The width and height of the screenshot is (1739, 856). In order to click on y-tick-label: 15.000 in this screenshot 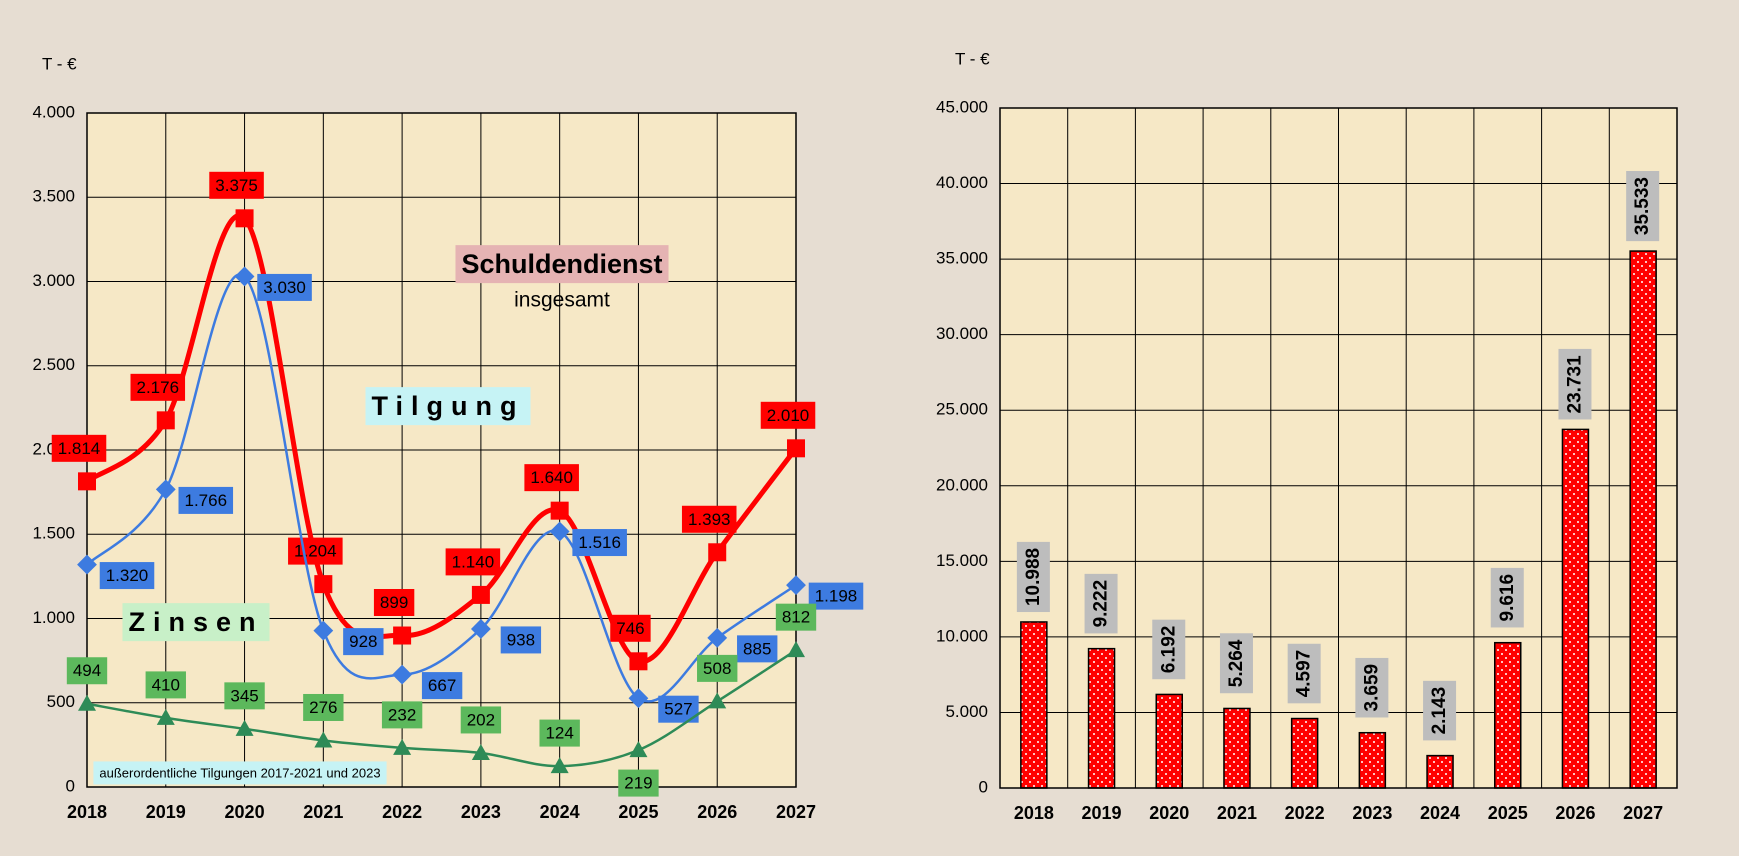, I will do `click(962, 560)`.